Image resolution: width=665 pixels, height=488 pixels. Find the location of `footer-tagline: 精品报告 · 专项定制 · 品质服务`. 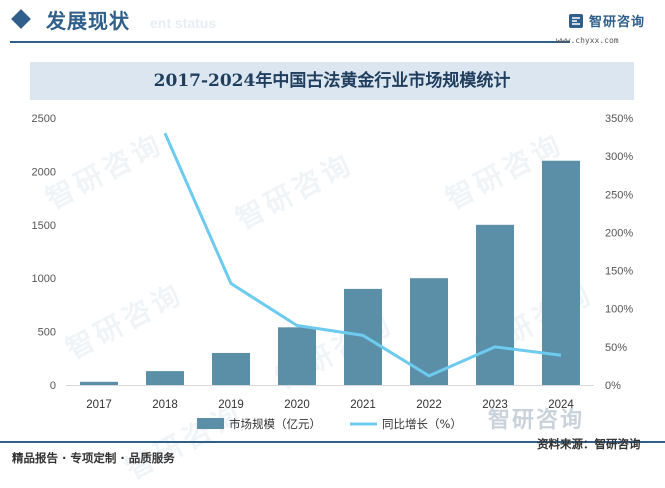

footer-tagline: 精品报告 · 专项定制 · 品质服务 is located at coordinates (93, 458).